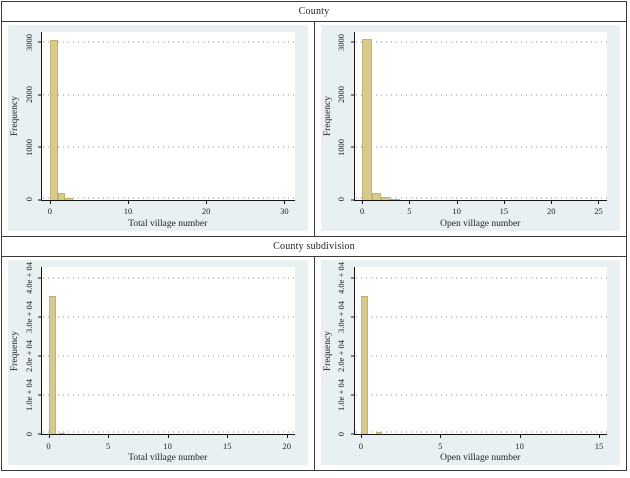  What do you see at coordinates (314, 11) in the screenshot?
I see `row-title-county-text: County` at bounding box center [314, 11].